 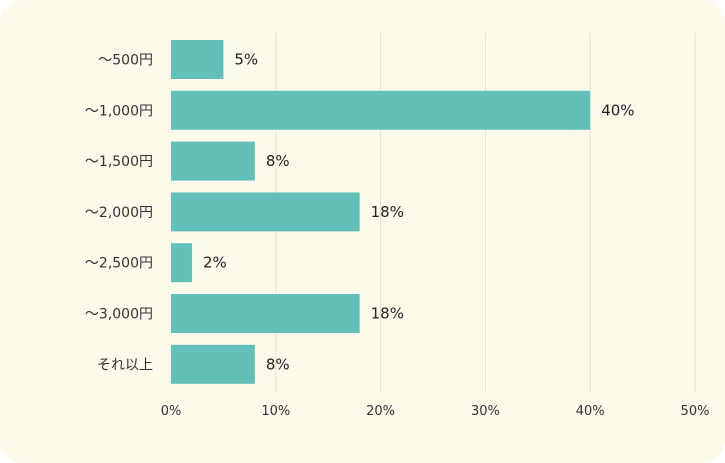 What do you see at coordinates (171, 411) in the screenshot?
I see `x-tick-label: 0%` at bounding box center [171, 411].